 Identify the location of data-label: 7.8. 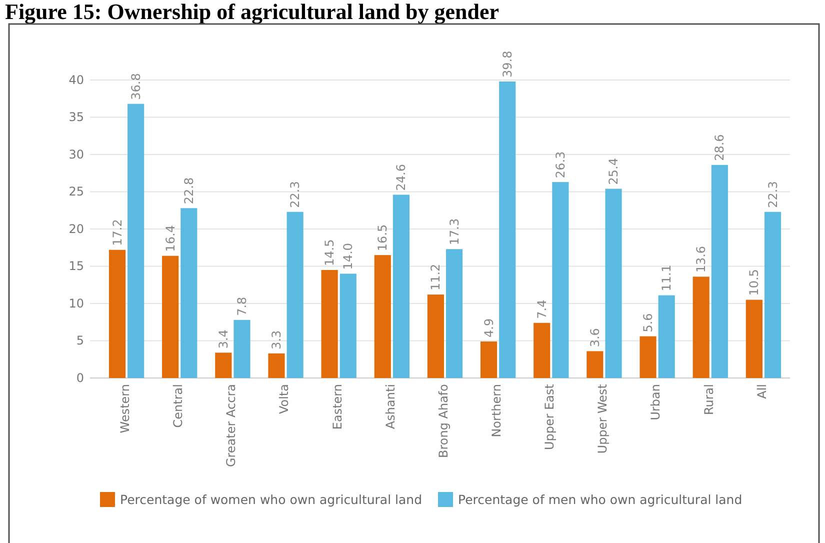
(241, 306).